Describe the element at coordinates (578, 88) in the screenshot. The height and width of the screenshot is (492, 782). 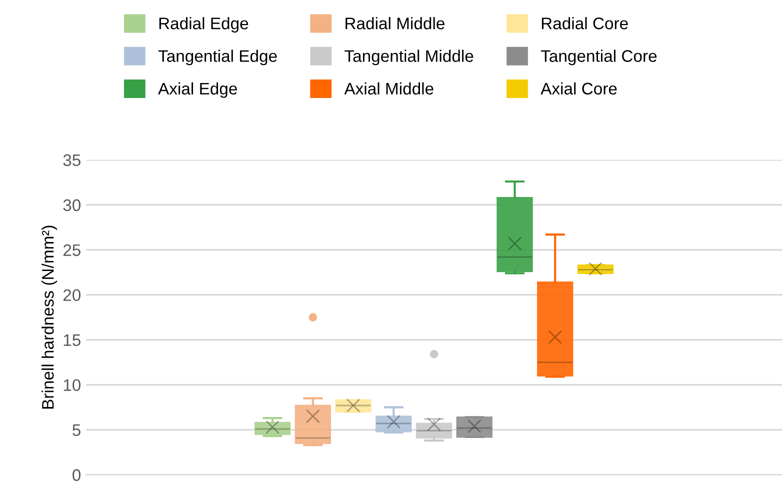
I see `legend-label: Axial Core` at that location.